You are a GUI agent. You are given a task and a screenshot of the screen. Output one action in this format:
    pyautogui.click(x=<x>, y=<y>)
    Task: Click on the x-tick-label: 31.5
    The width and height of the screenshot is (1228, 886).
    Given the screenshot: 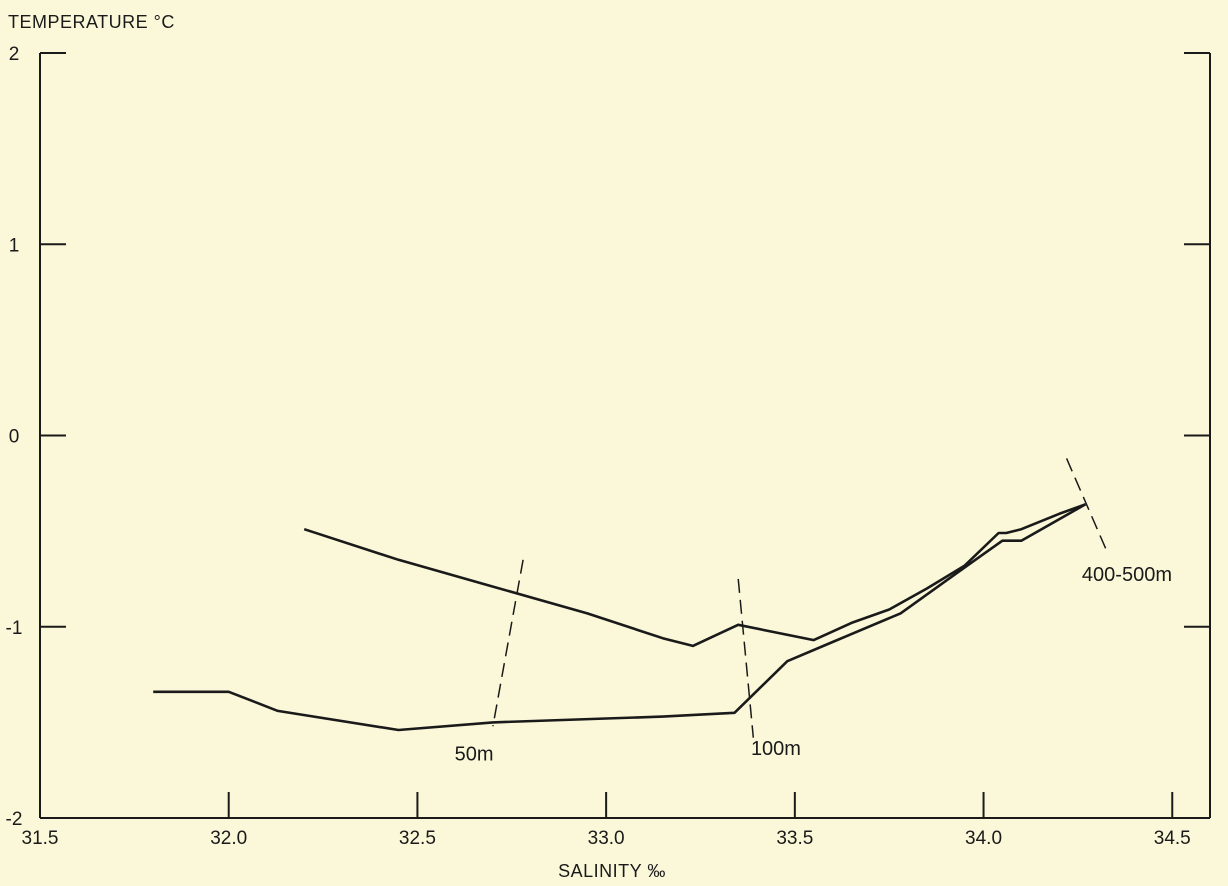 What is the action you would take?
    pyautogui.click(x=40, y=838)
    